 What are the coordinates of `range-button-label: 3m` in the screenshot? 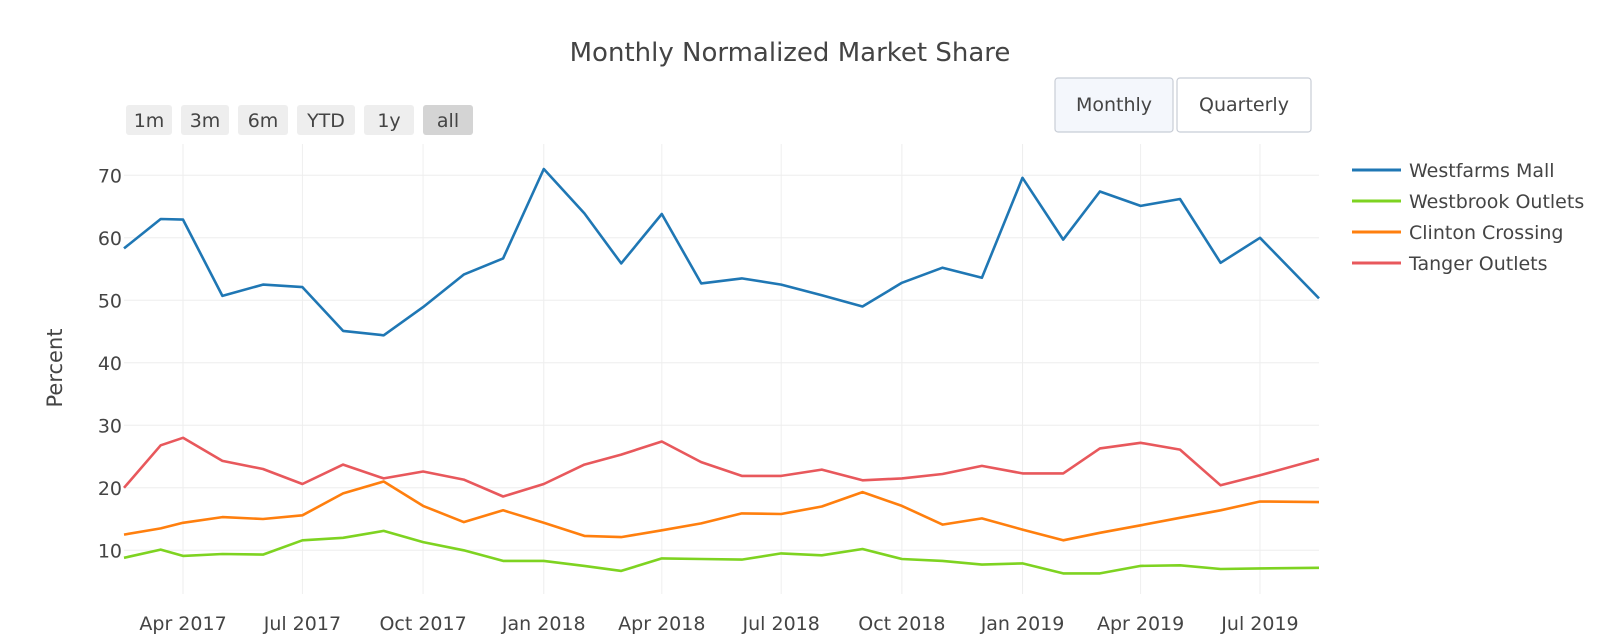 It's located at (205, 121).